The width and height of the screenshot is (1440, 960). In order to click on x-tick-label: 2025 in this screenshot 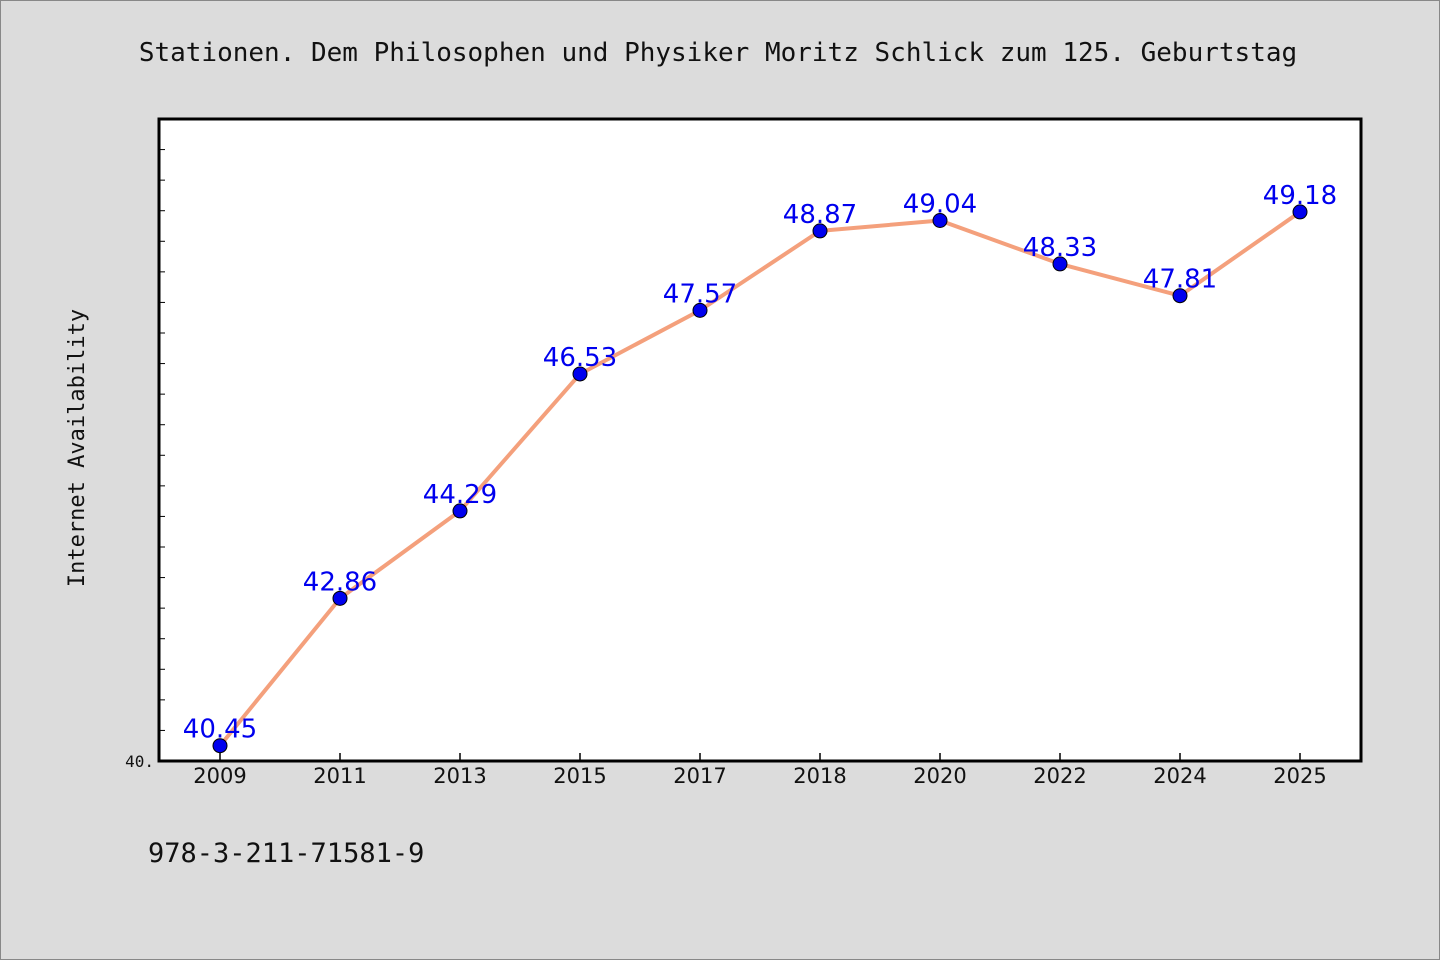, I will do `click(1299, 776)`.